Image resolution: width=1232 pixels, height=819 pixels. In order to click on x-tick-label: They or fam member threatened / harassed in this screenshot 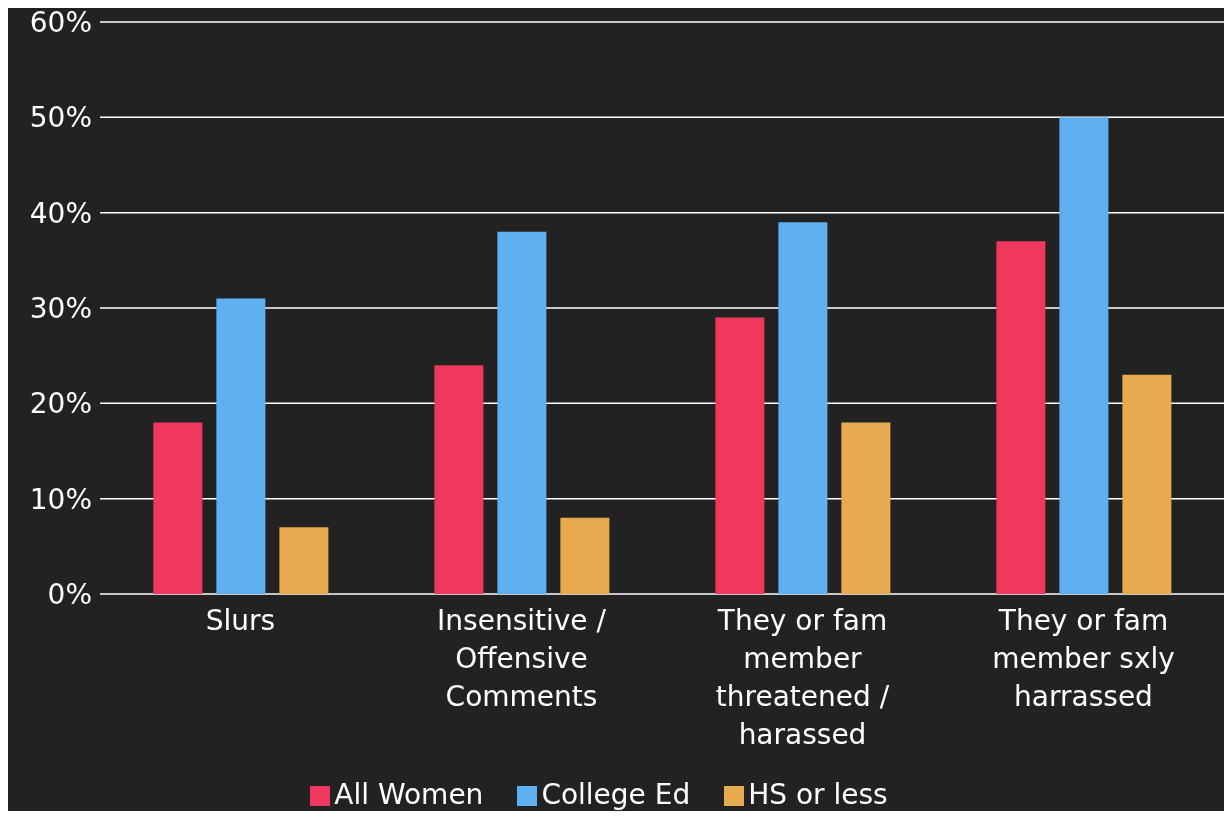, I will do `click(802, 677)`.